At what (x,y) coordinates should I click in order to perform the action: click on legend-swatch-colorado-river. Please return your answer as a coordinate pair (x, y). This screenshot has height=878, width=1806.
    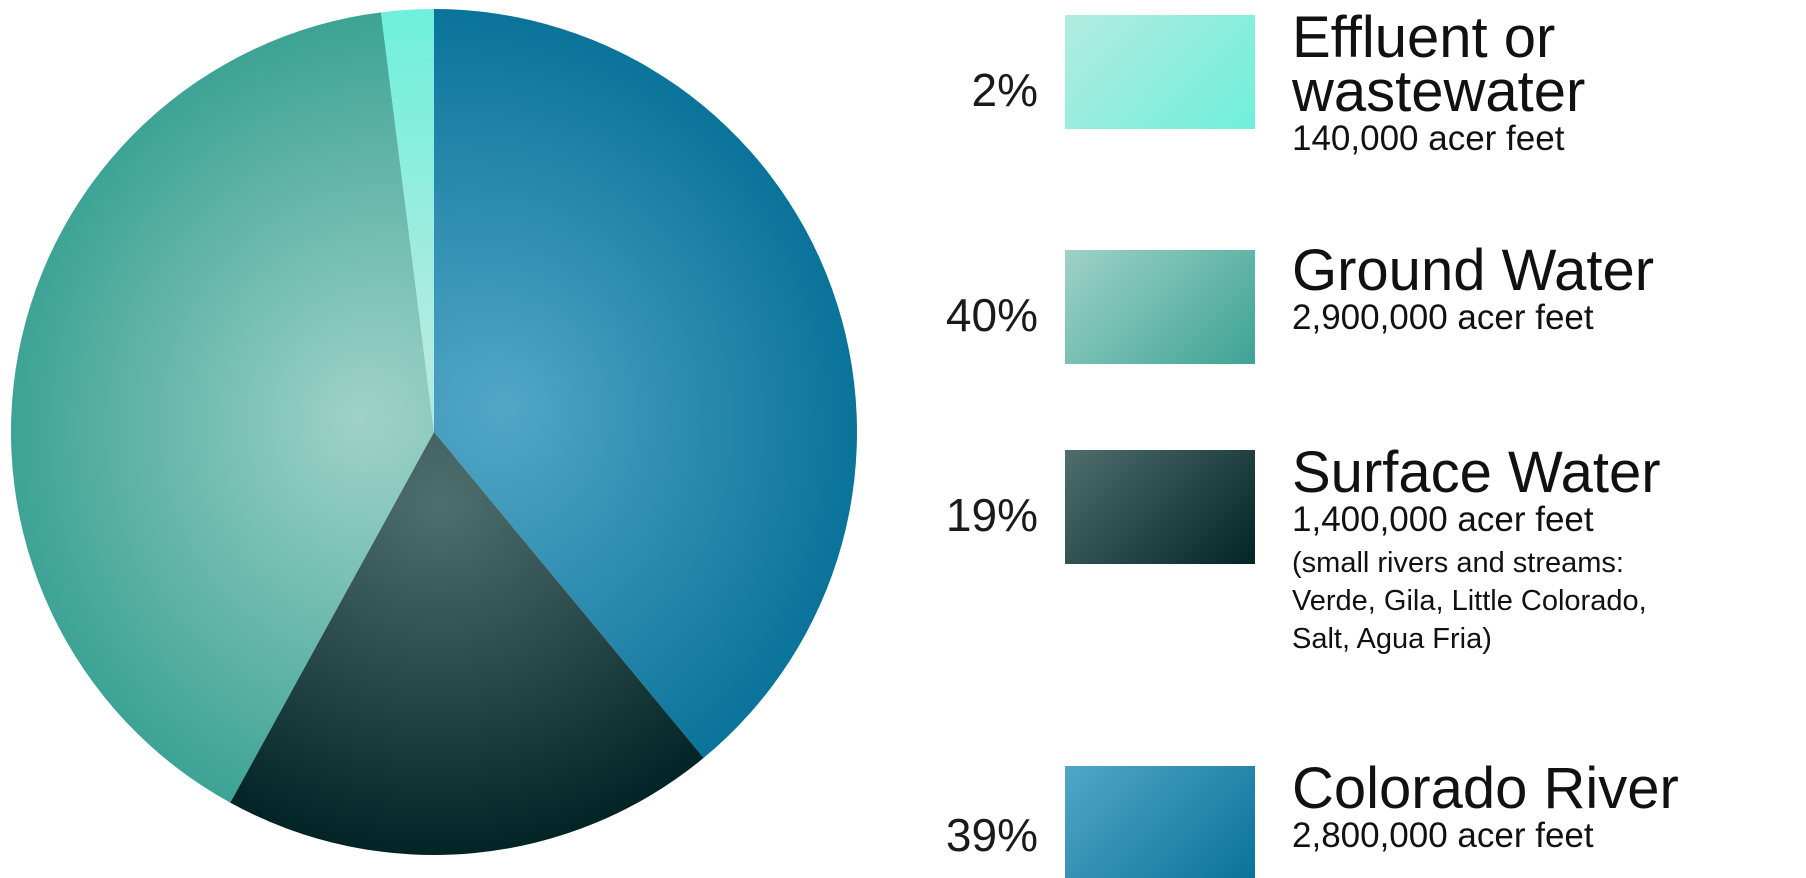
    Looking at the image, I should click on (1160, 822).